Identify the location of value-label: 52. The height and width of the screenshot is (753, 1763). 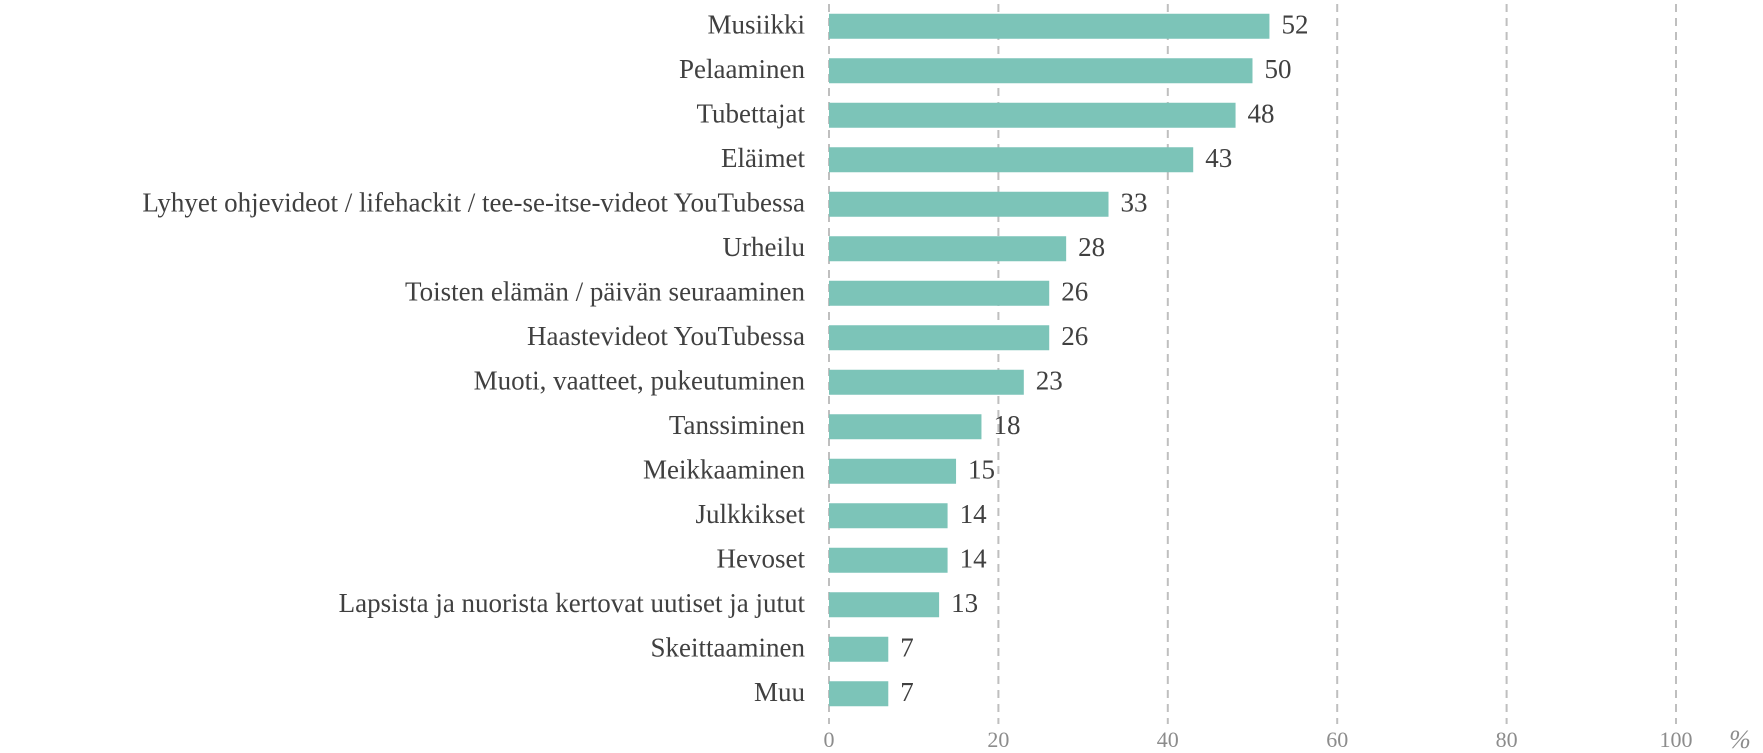
(1294, 24).